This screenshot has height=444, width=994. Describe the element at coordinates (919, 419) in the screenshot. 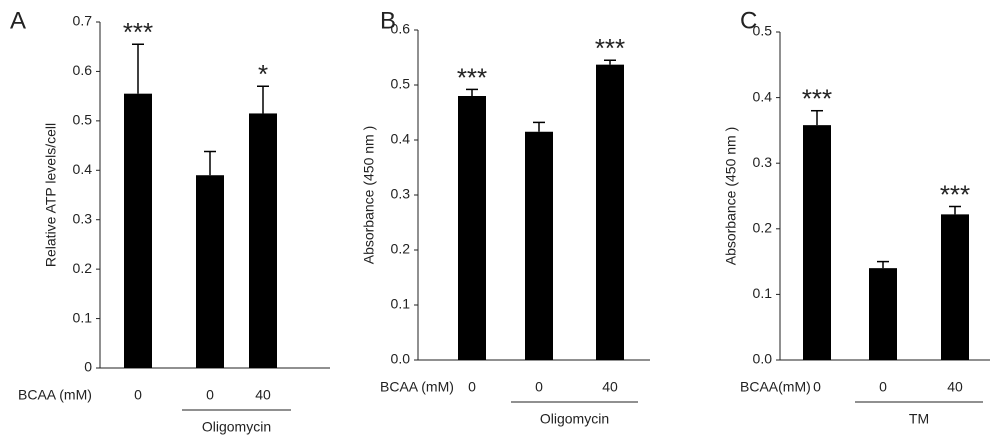

I see `group-label: TM` at that location.